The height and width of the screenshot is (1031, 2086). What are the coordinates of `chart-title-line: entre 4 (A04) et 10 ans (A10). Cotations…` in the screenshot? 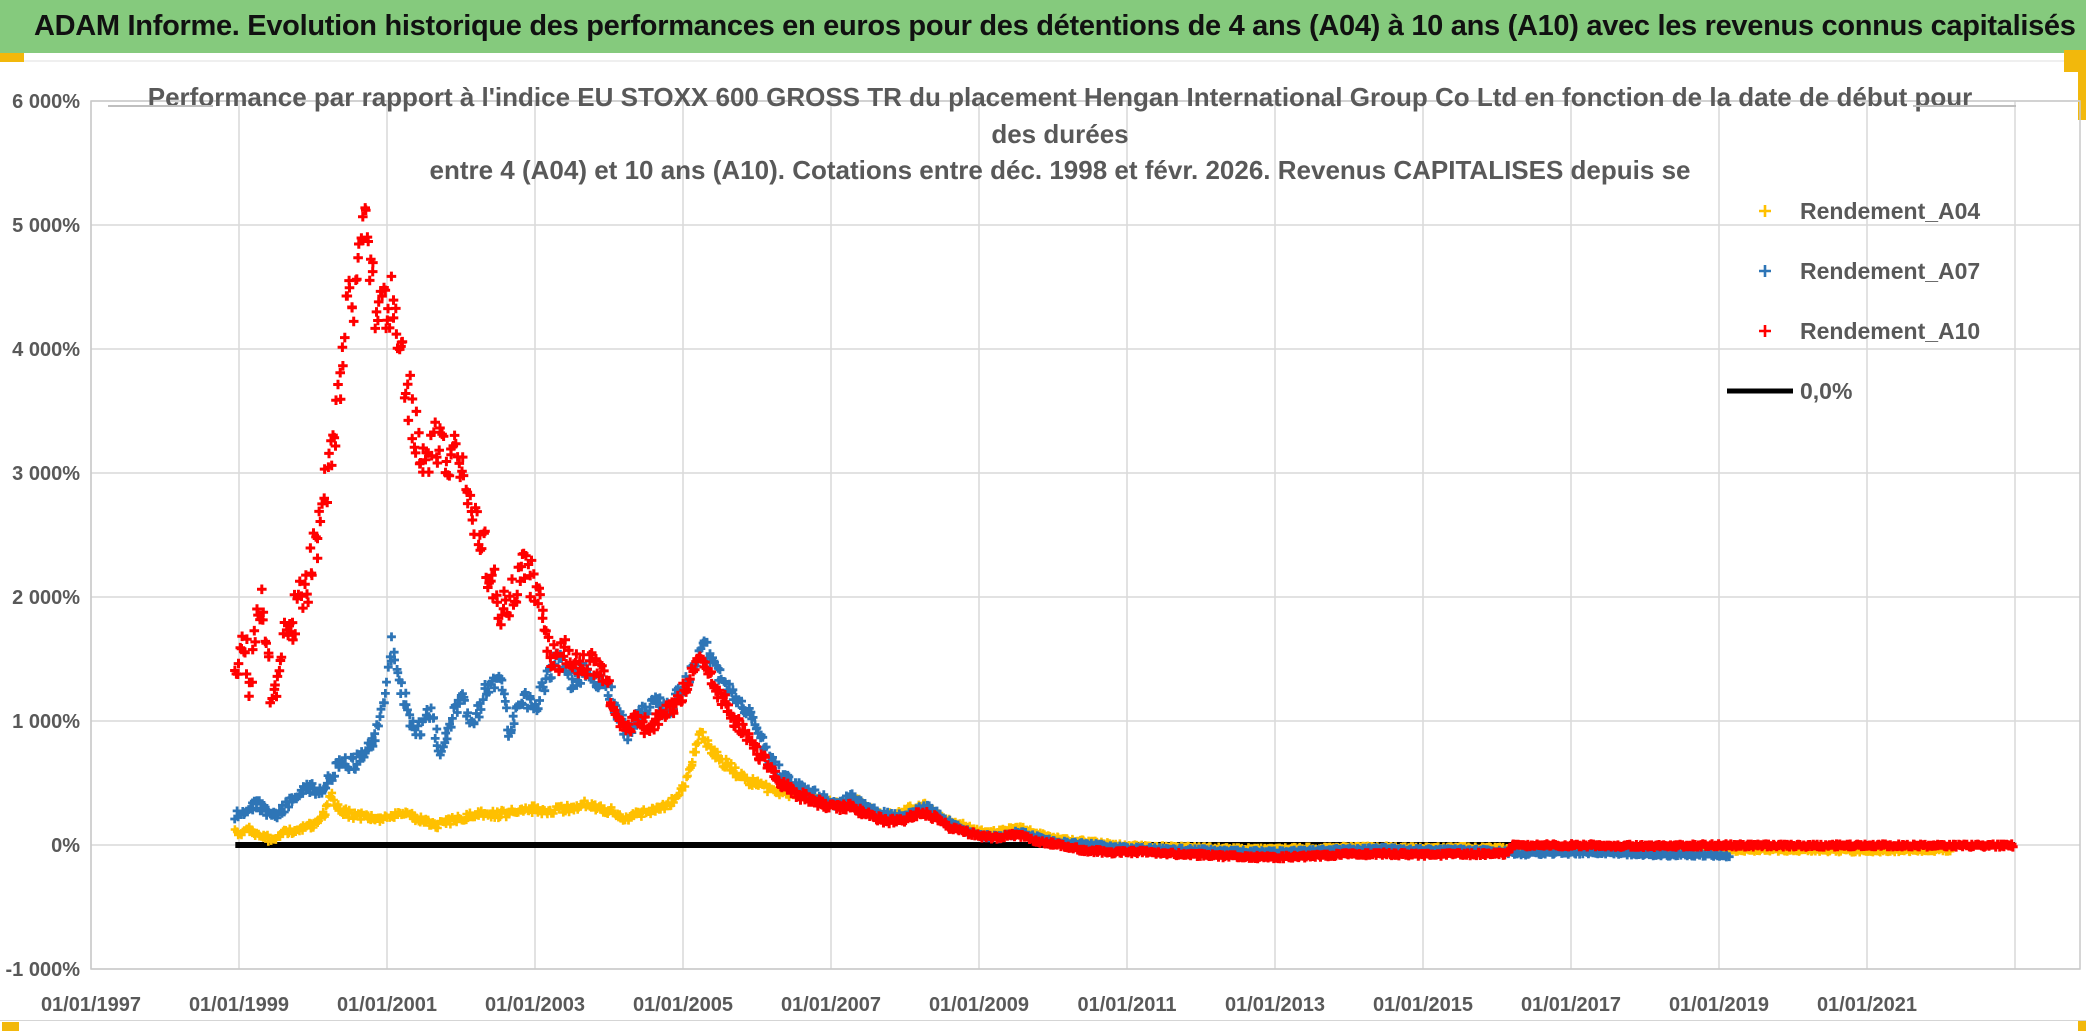 It's located at (1060, 170).